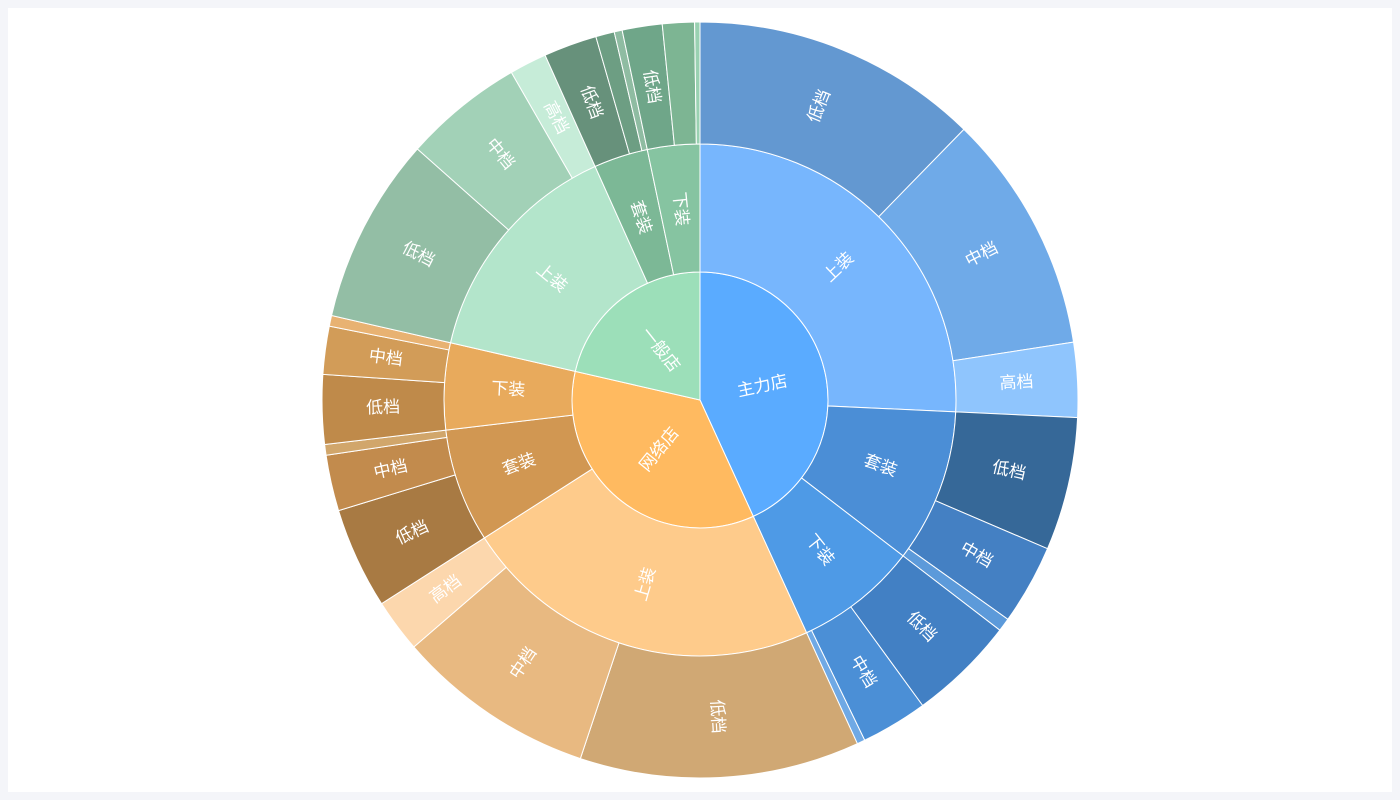 The width and height of the screenshot is (1400, 800). I want to click on sunburst-label-grade: 中档, so click(386, 358).